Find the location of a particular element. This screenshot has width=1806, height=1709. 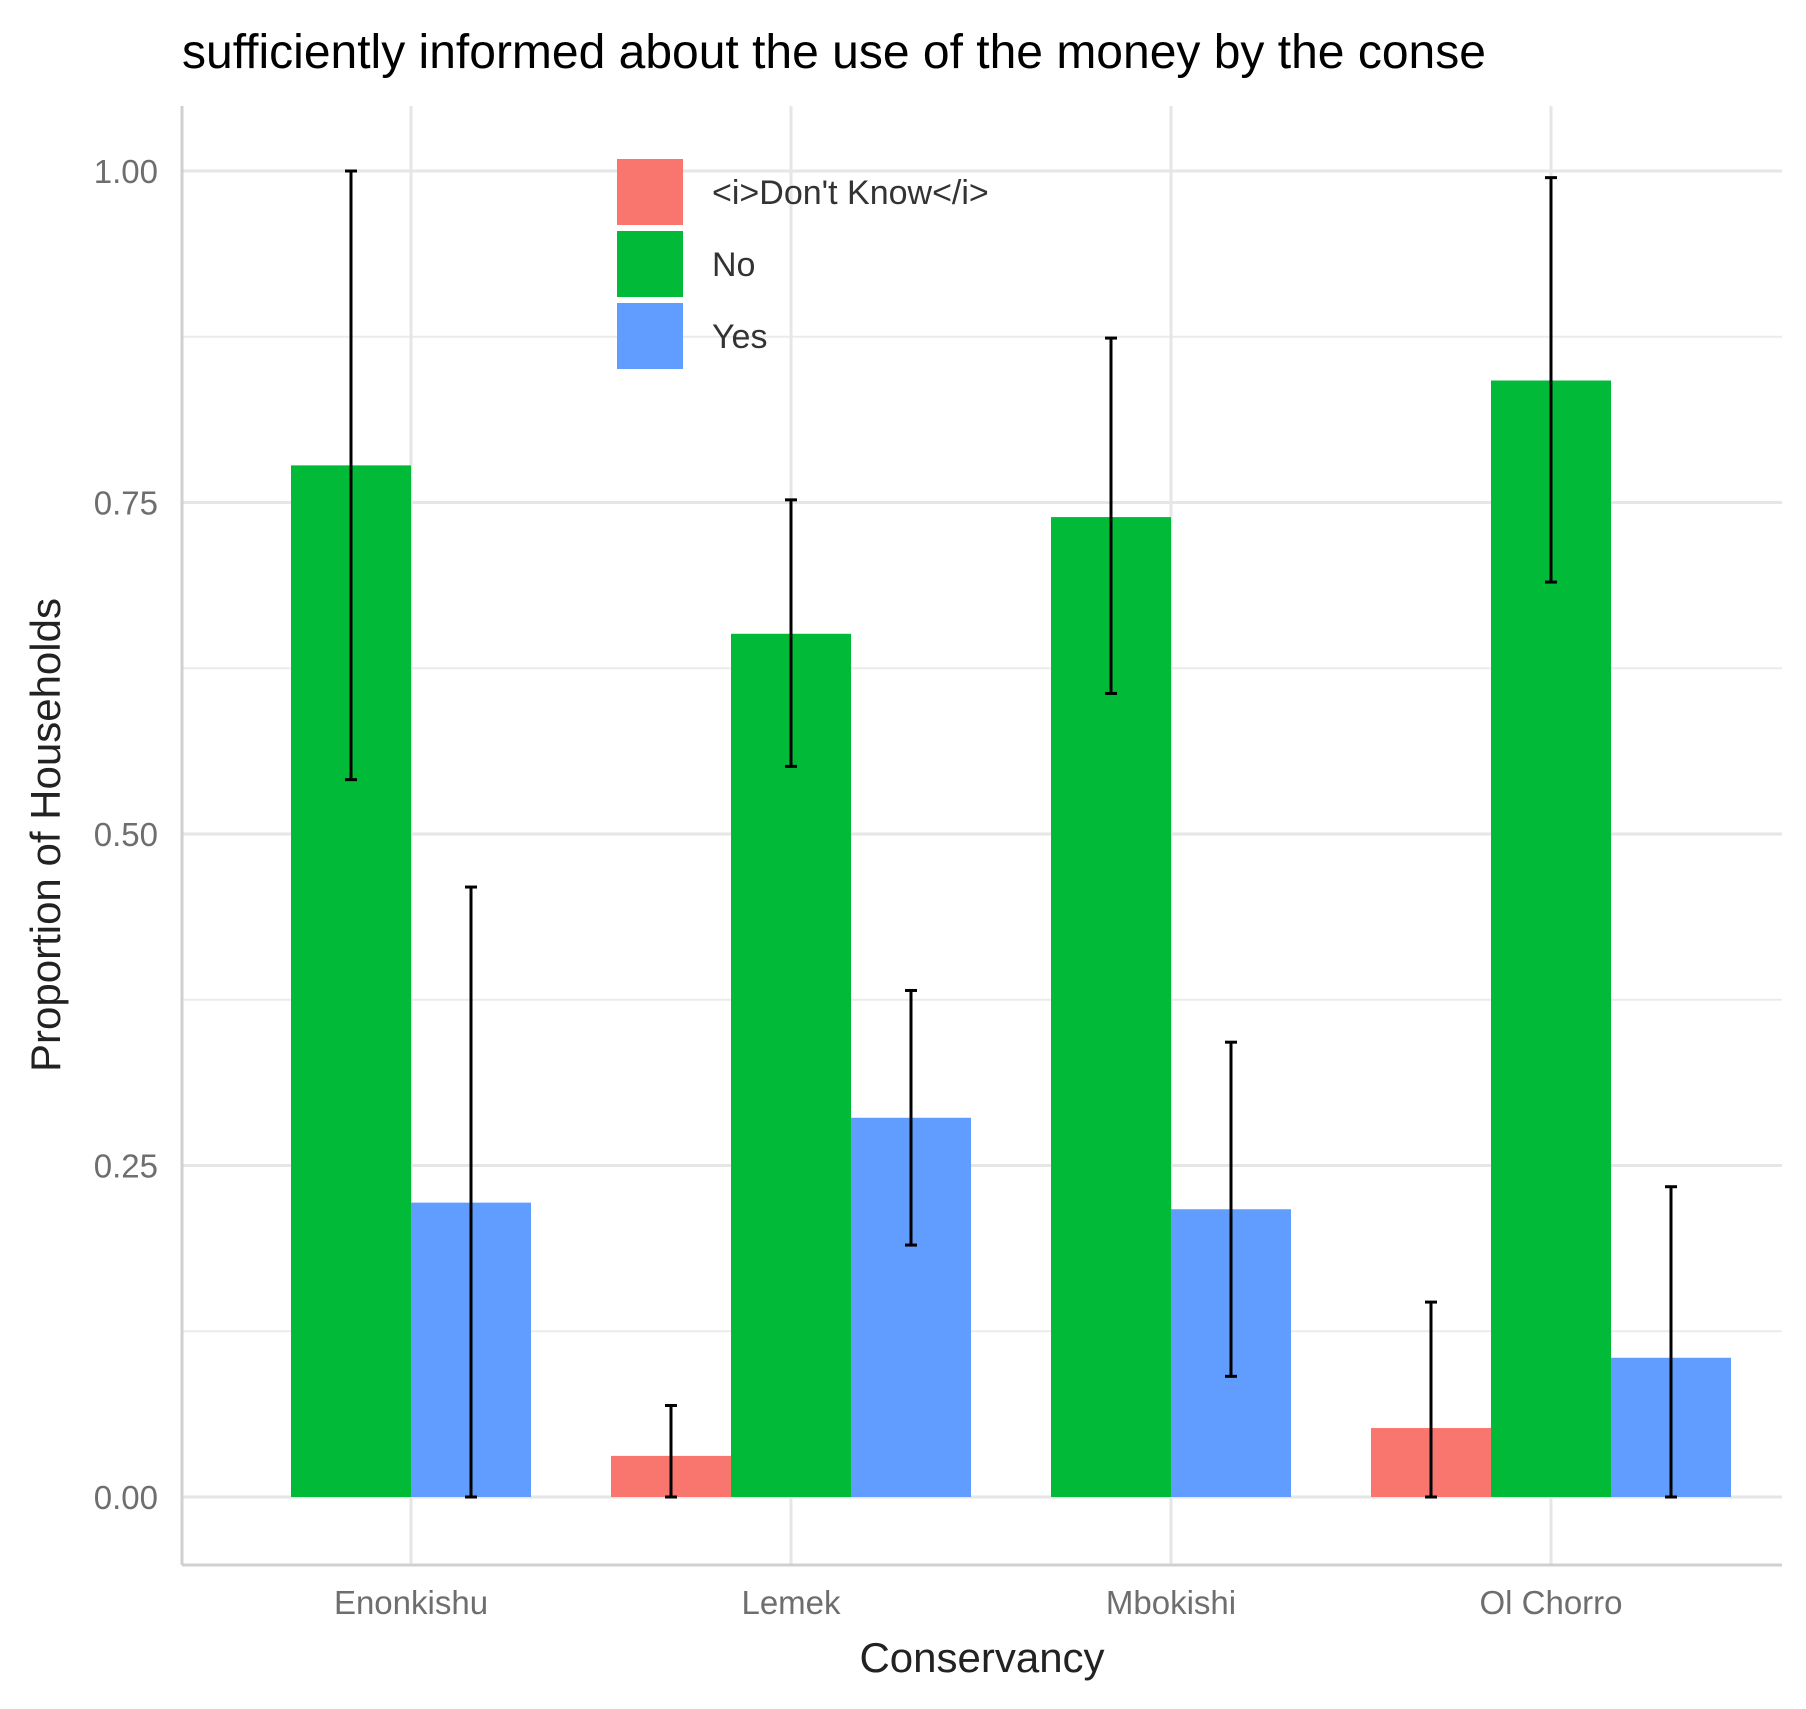

legend-label: No is located at coordinates (733, 265).